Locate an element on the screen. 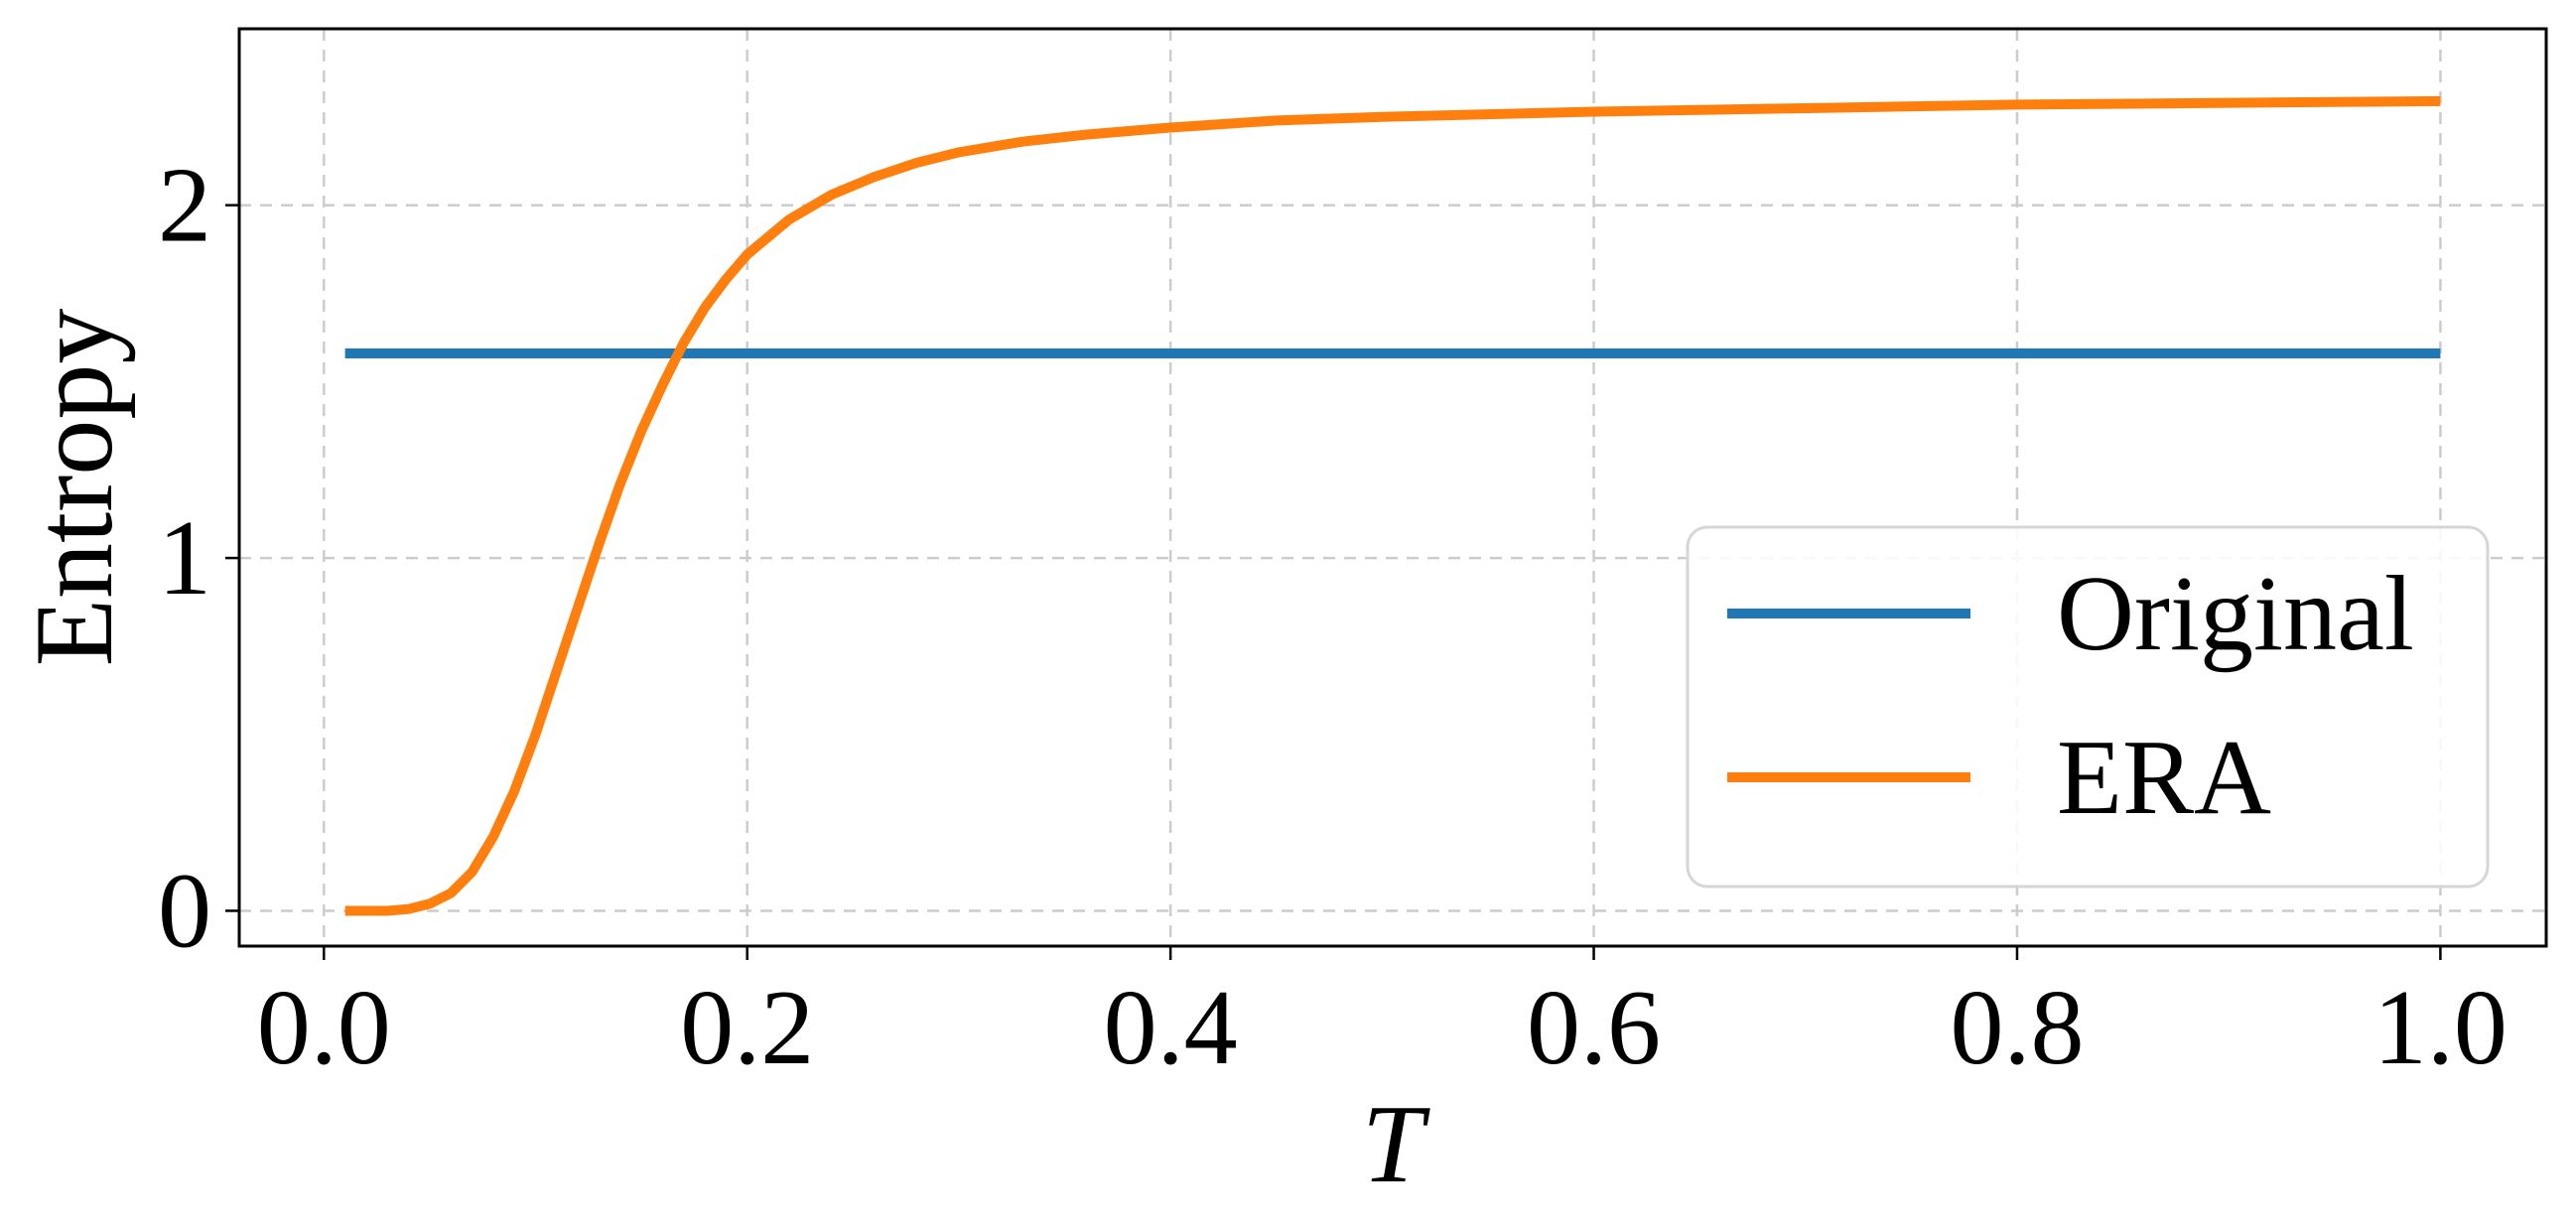 This screenshot has height=1232, width=2576. y-axis-label: Entropy is located at coordinates (74, 488).